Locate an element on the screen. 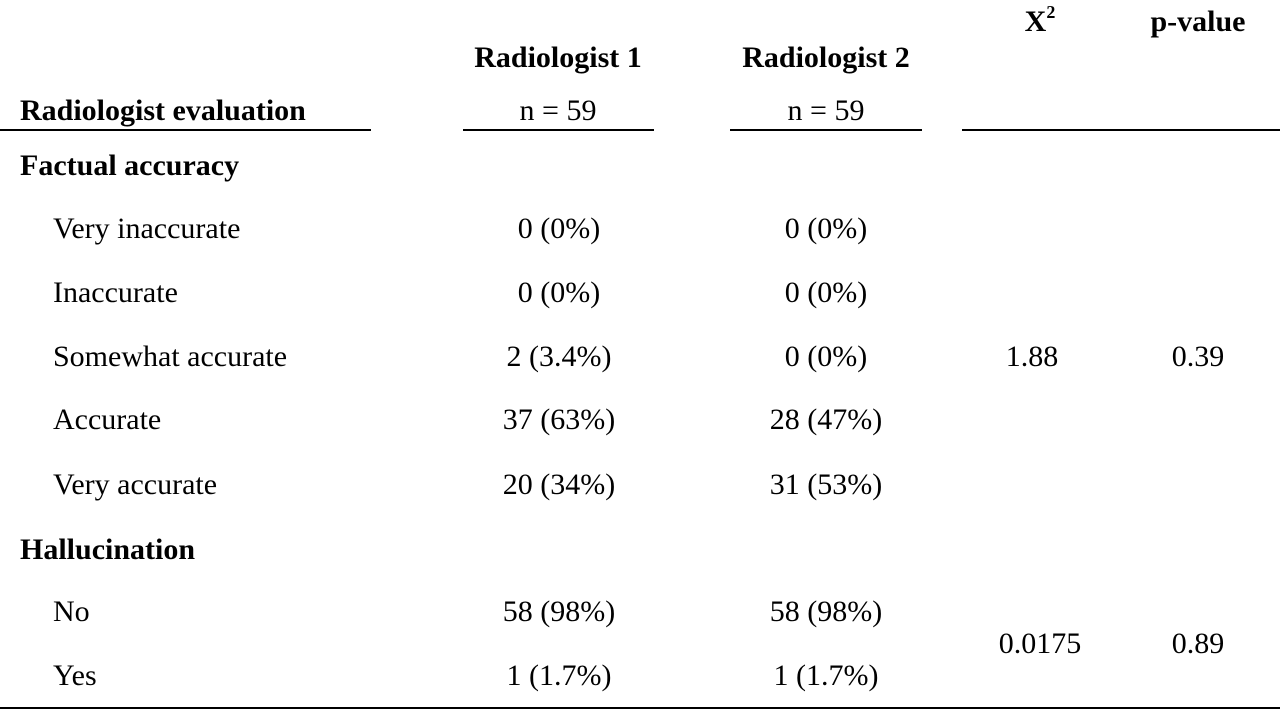 Image resolution: width=1280 pixels, height=711 pixels. header-row-label: Radiologist evaluation is located at coordinates (163, 110).